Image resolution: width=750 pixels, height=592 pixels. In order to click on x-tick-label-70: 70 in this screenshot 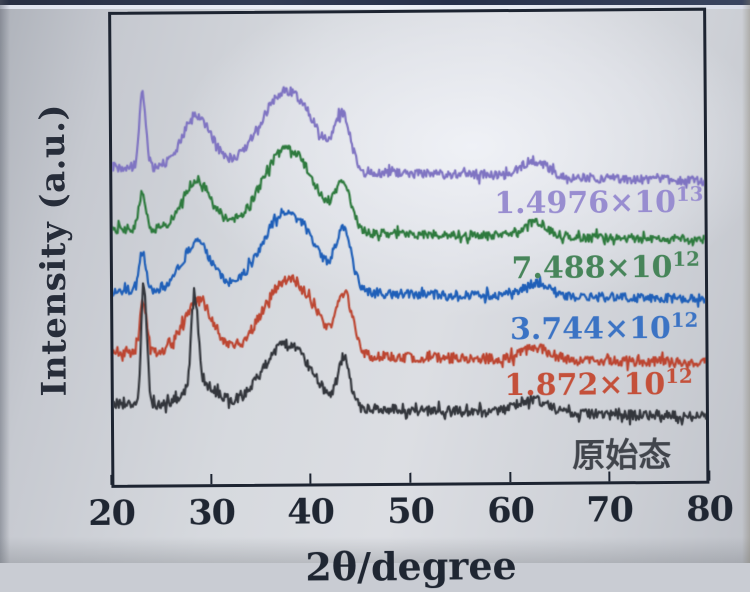, I will do `click(610, 510)`.